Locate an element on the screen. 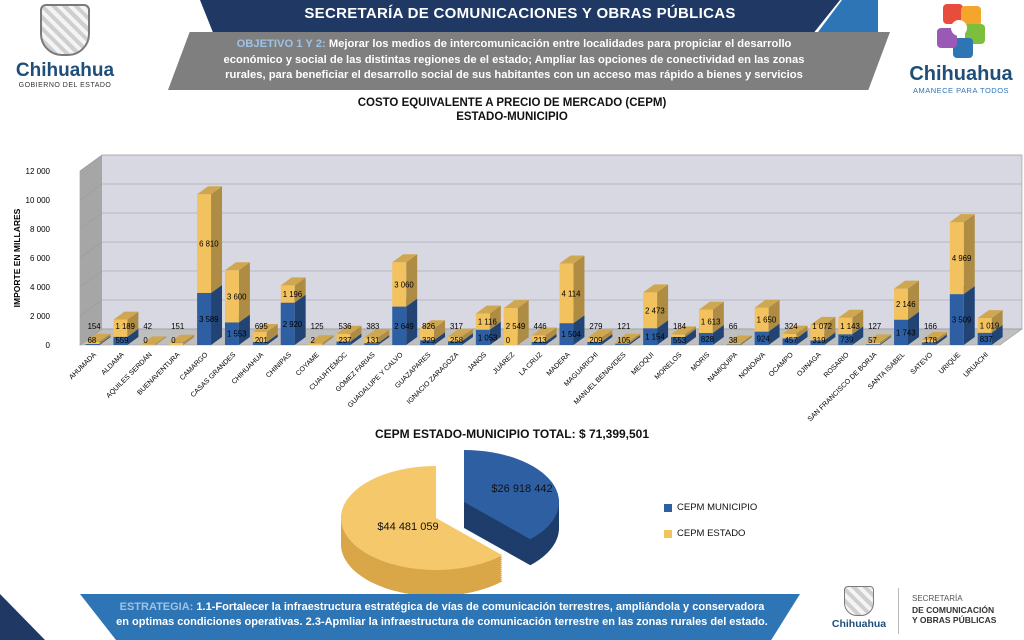 This screenshot has width=1024, height=640. secretariat-line-2: DE COMUNICACIÓN is located at coordinates (953, 609).